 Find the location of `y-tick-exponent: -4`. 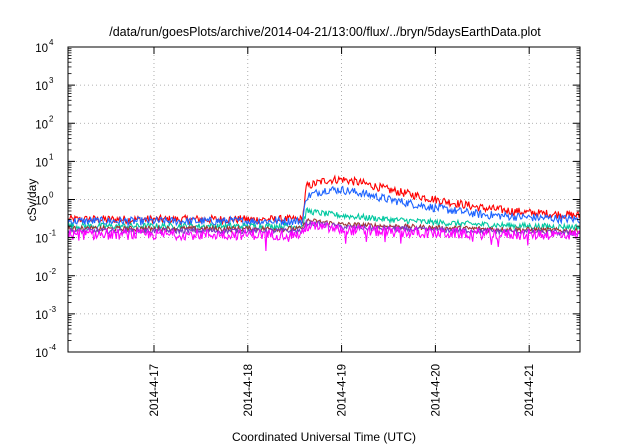

y-tick-exponent: -4 is located at coordinates (53, 347).